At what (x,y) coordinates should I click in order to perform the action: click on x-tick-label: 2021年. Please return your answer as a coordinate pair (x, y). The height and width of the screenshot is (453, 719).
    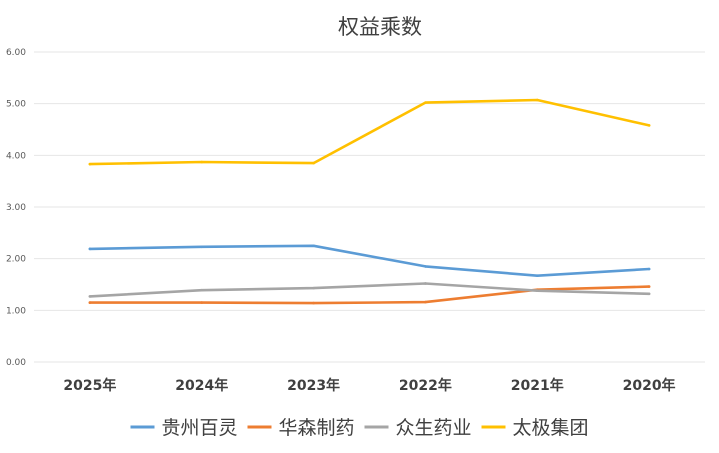
    Looking at the image, I should click on (537, 385).